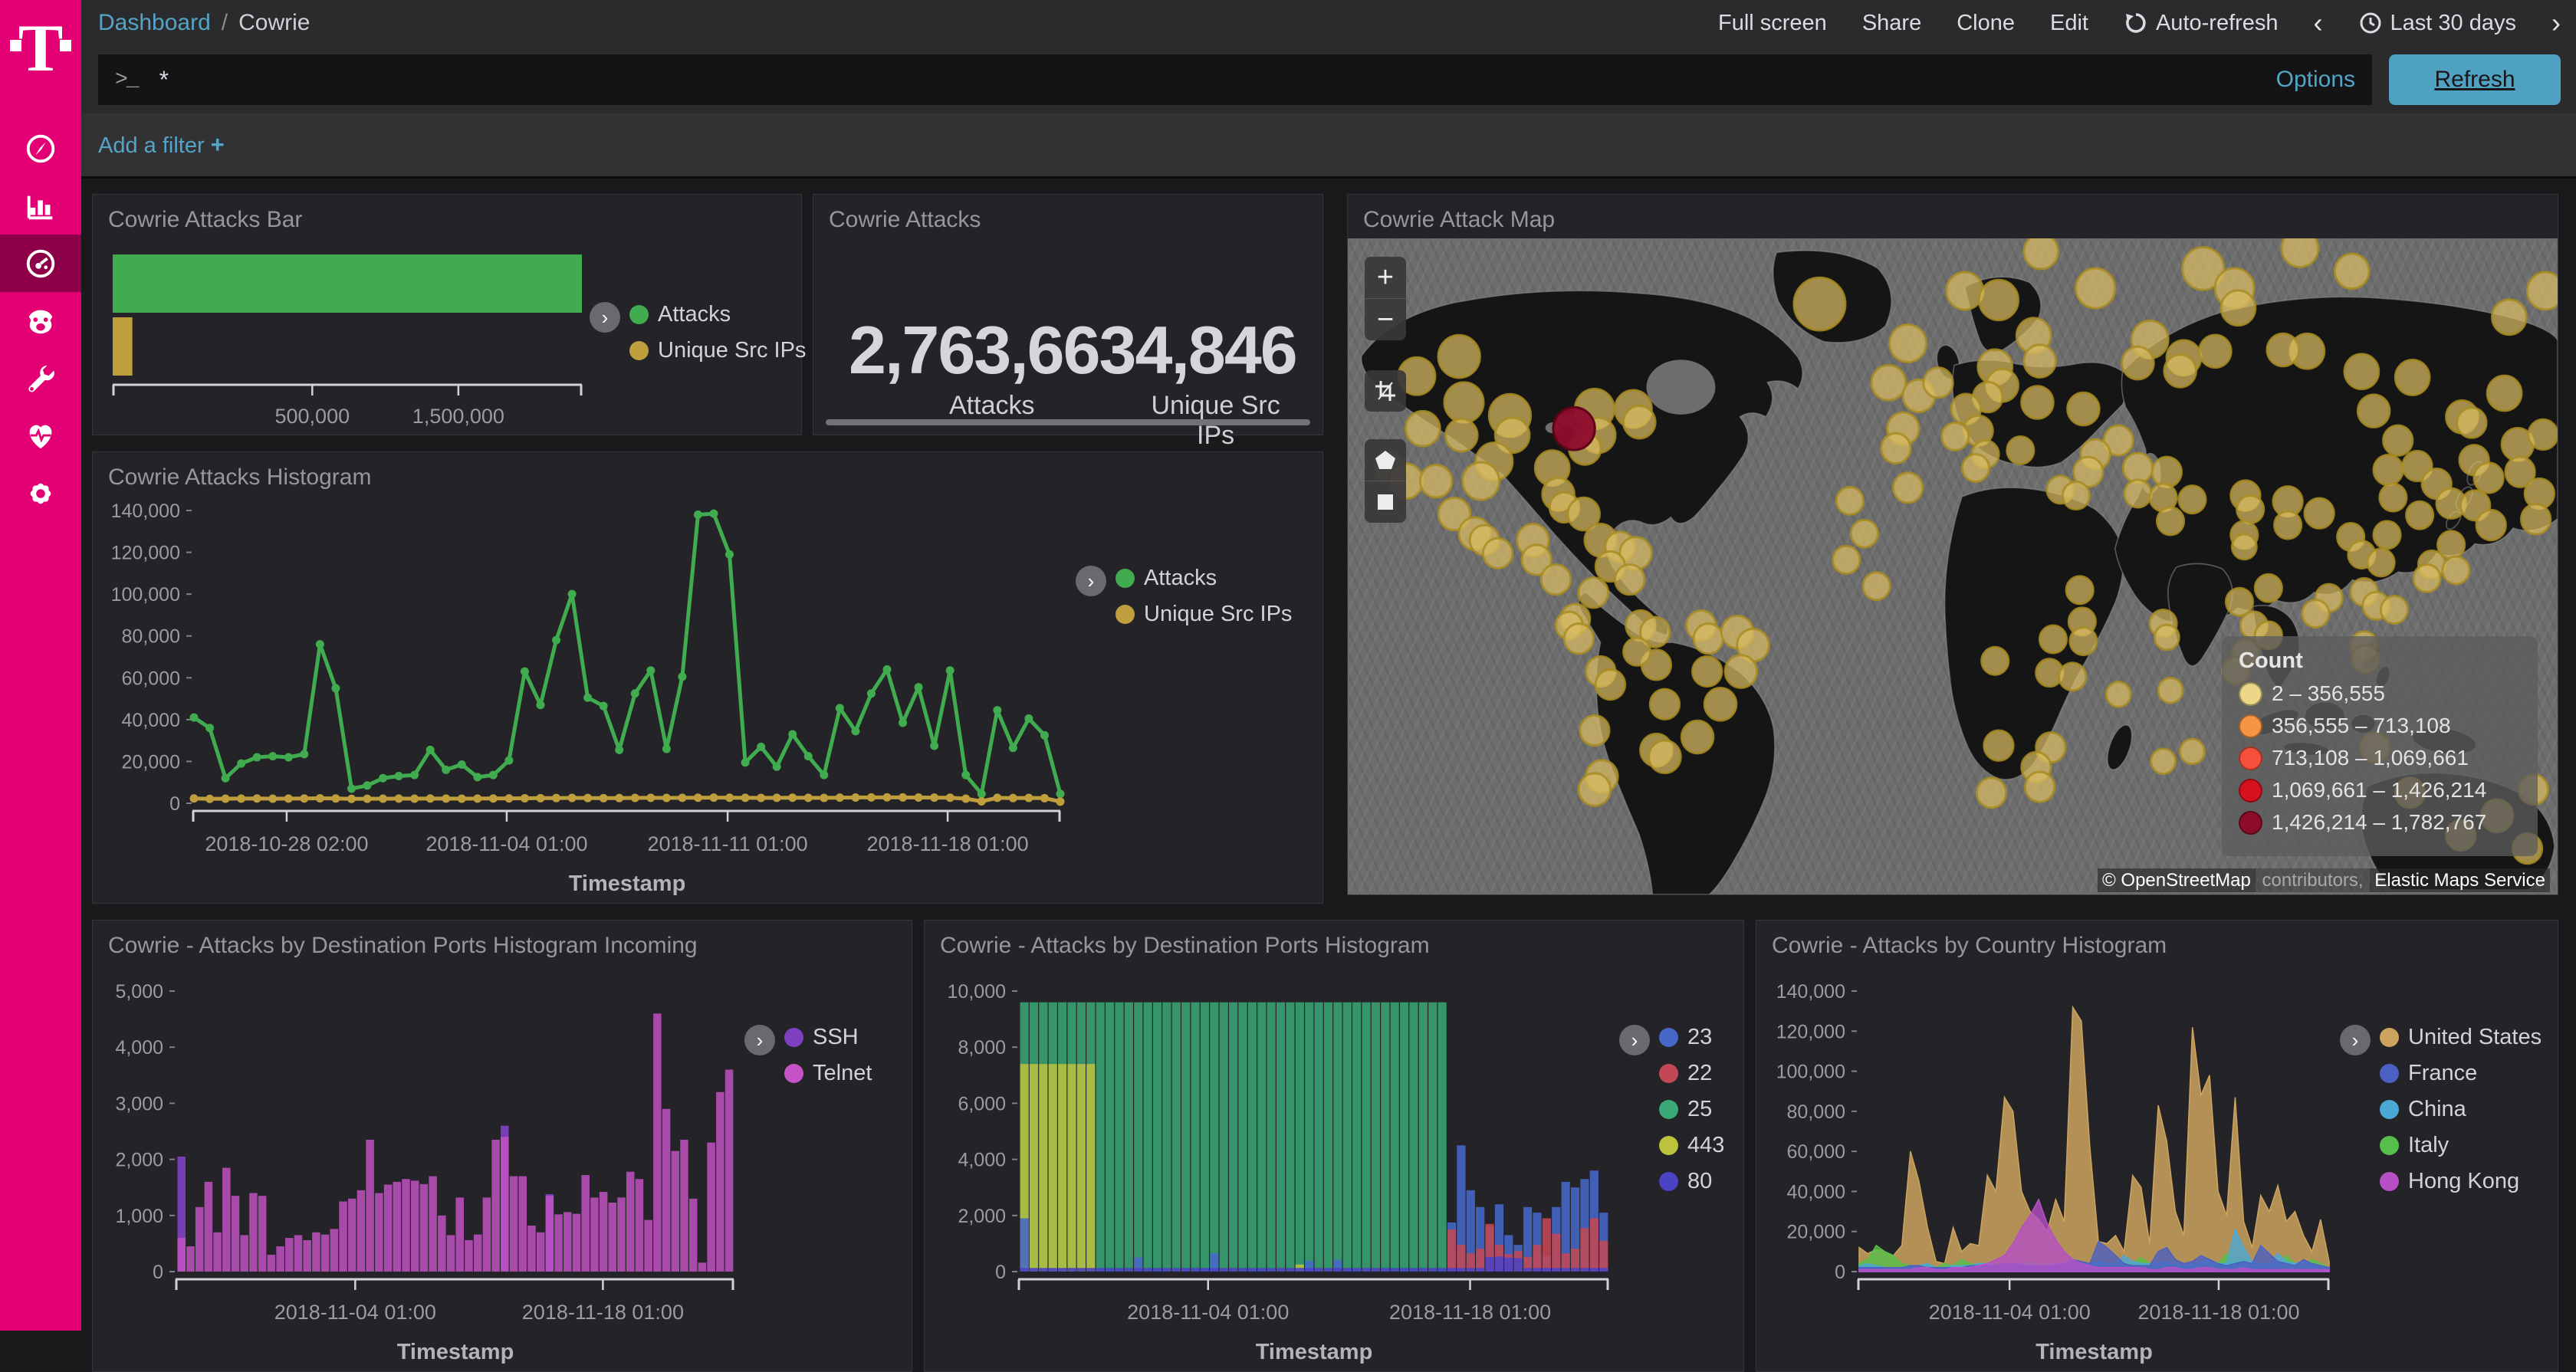 The image size is (2576, 1372). Describe the element at coordinates (128, 79) in the screenshot. I see `terminal-prompt-icon: >_` at that location.